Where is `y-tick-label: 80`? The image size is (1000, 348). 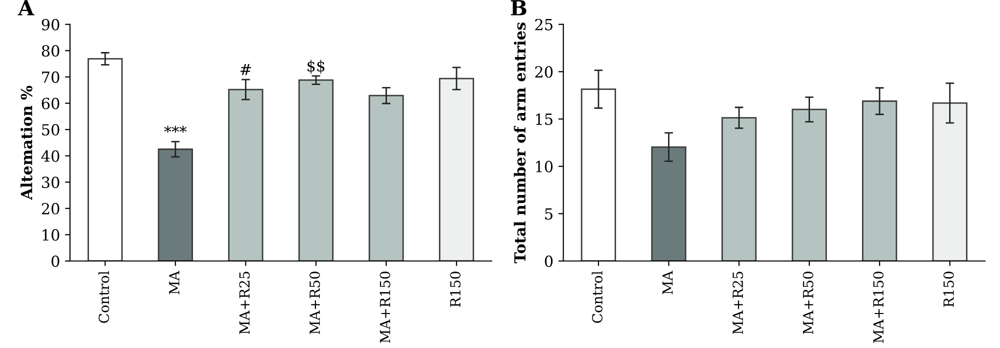 y-tick-label: 80 is located at coordinates (51, 51).